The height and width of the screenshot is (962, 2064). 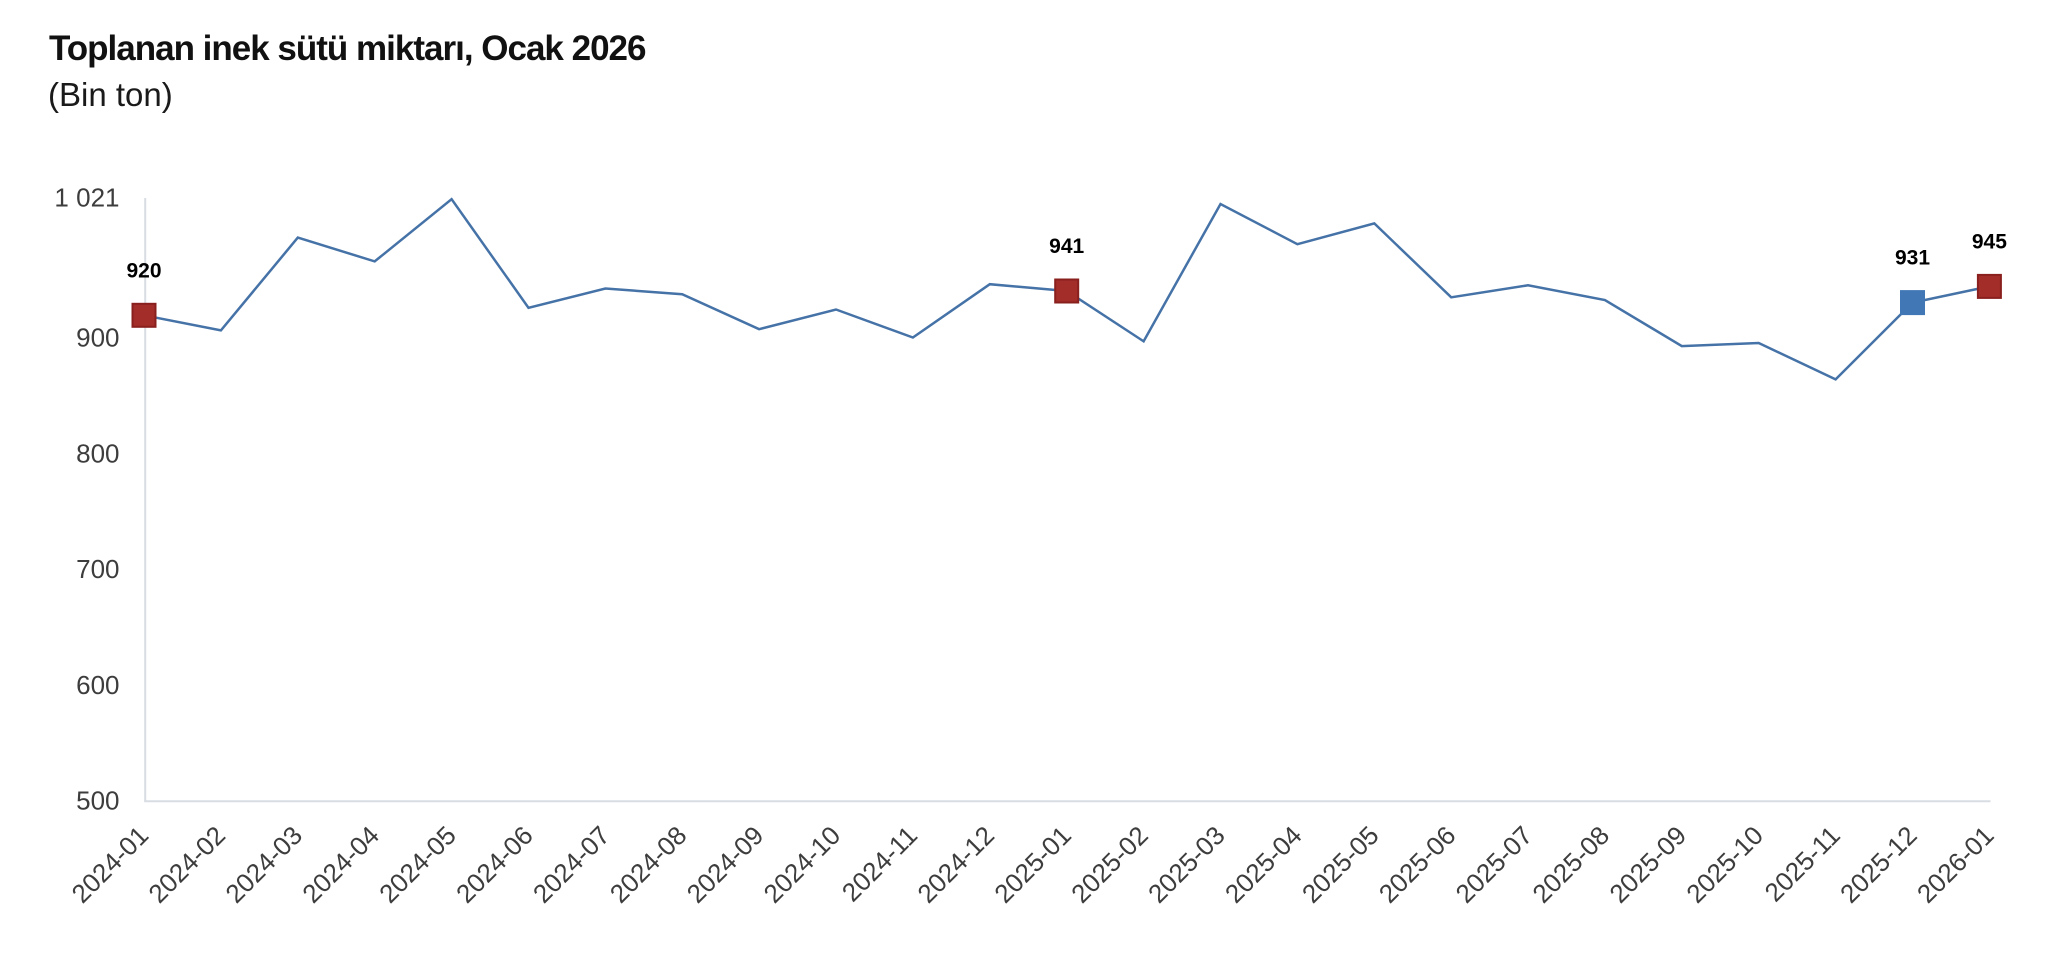 I want to click on svg-text: 945, so click(x=1989, y=241).